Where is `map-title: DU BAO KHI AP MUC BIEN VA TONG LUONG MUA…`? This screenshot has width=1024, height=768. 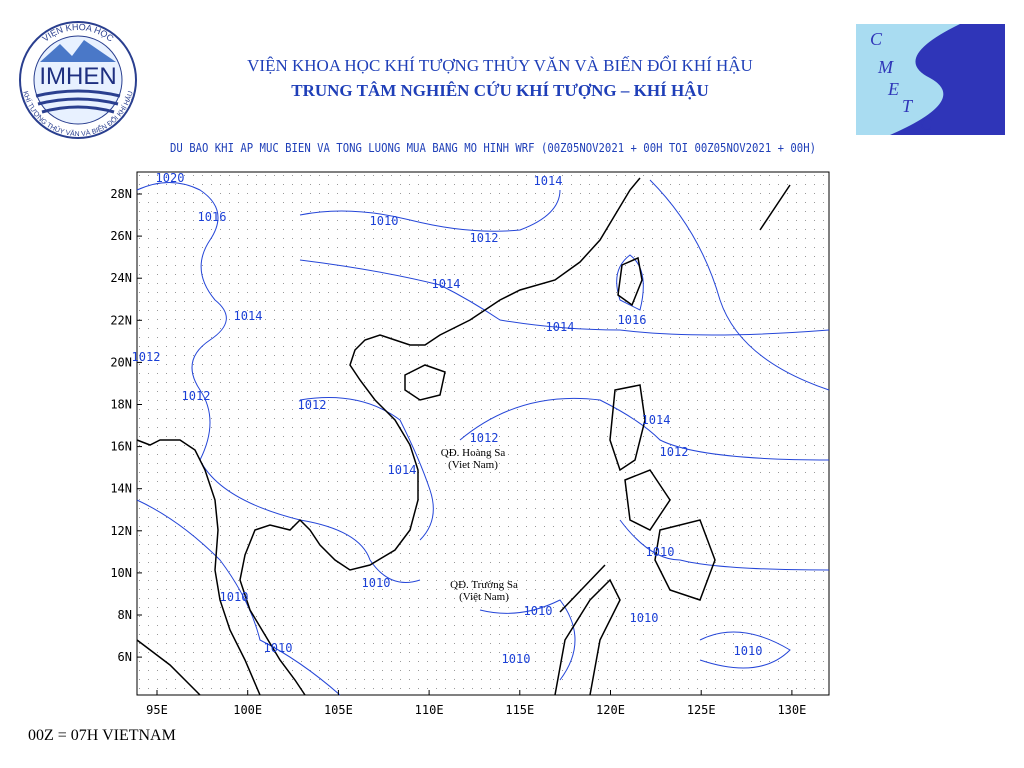 map-title: DU BAO KHI AP MUC BIEN VA TONG LUONG MUA… is located at coordinates (493, 148).